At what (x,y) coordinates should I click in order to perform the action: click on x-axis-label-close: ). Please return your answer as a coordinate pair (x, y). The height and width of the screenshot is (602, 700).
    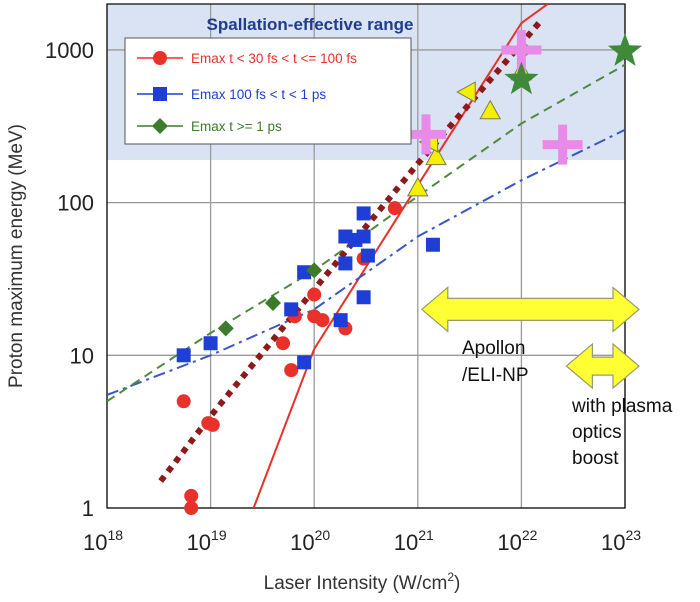
    Looking at the image, I should click on (457, 583).